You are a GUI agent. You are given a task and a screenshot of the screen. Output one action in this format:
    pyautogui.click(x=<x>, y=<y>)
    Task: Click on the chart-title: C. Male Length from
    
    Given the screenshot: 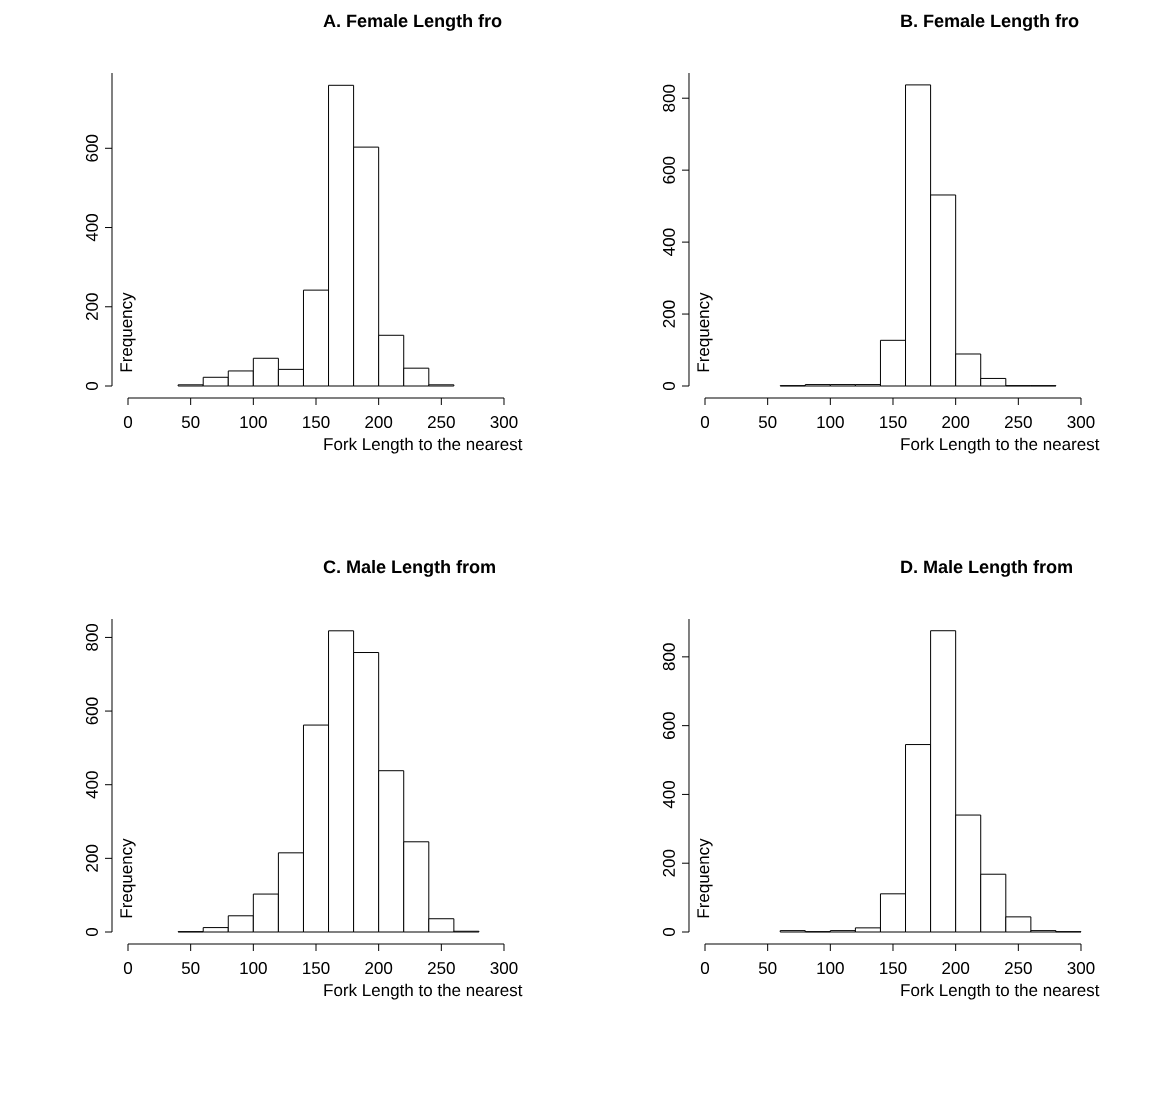 What is the action you would take?
    pyautogui.click(x=409, y=568)
    